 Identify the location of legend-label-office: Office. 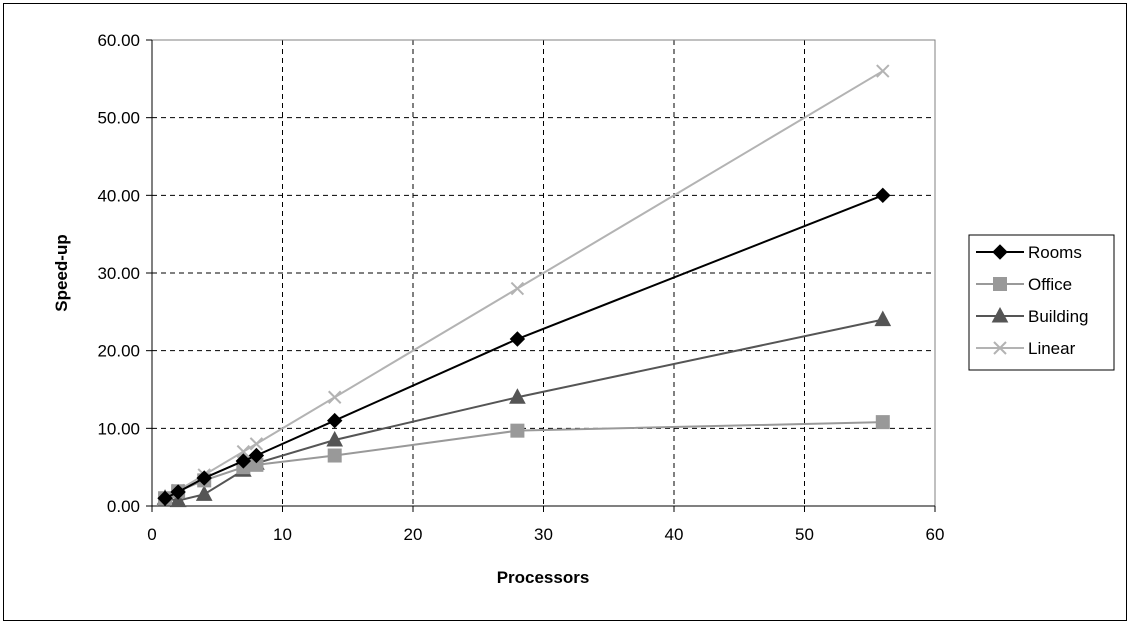
(1050, 284).